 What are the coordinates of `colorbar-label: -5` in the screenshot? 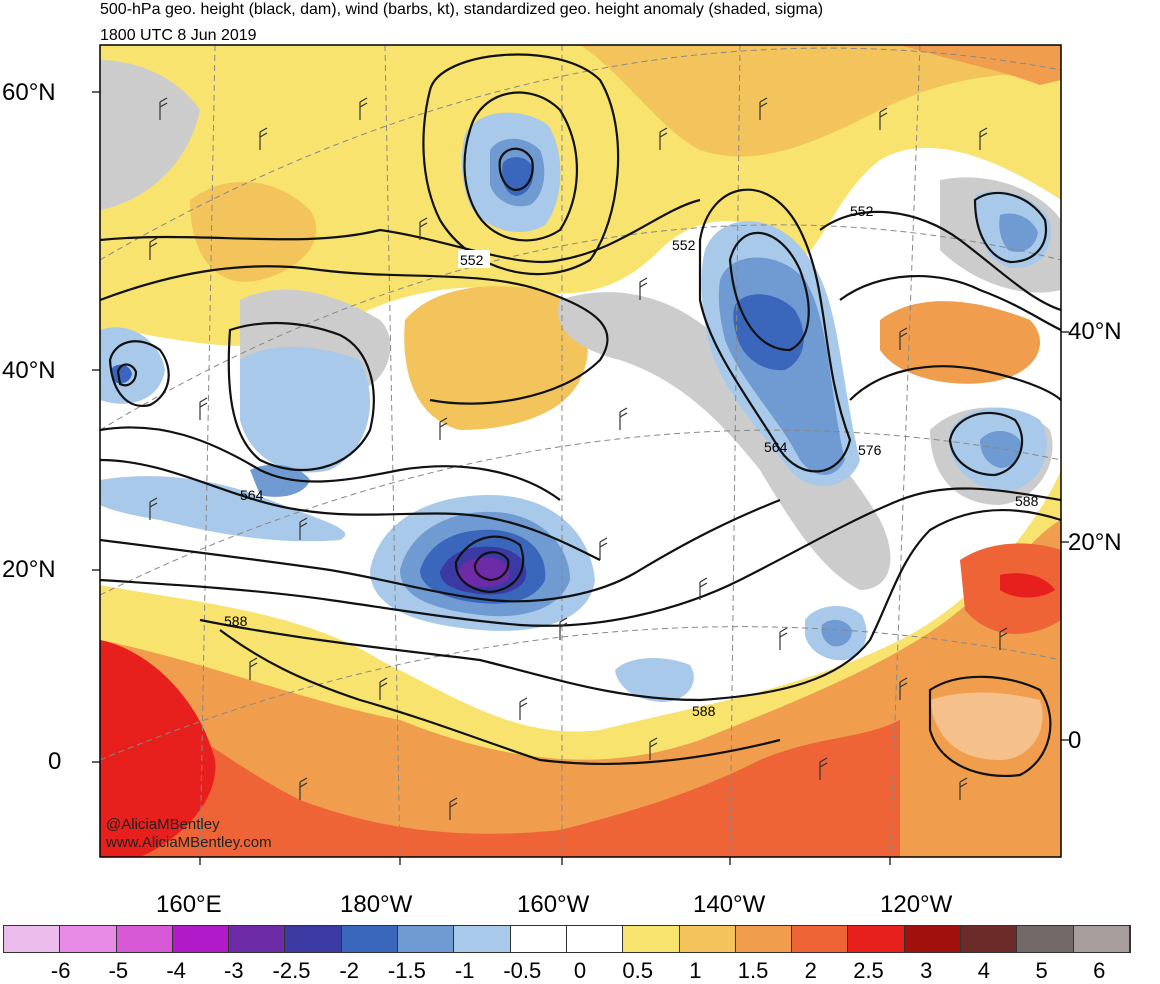 It's located at (118, 970).